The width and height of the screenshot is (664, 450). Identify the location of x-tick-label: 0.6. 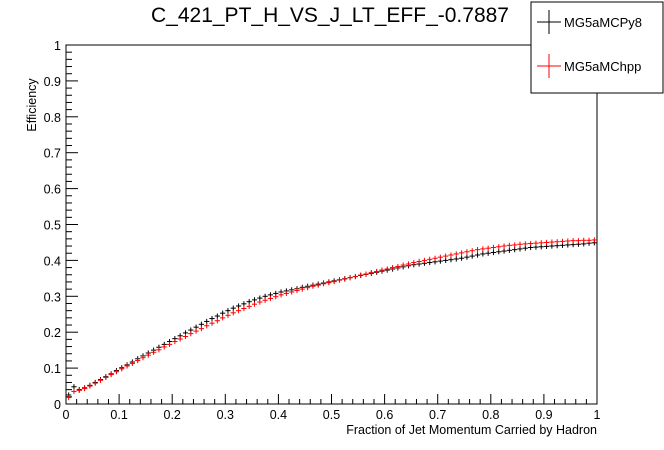
(384, 415).